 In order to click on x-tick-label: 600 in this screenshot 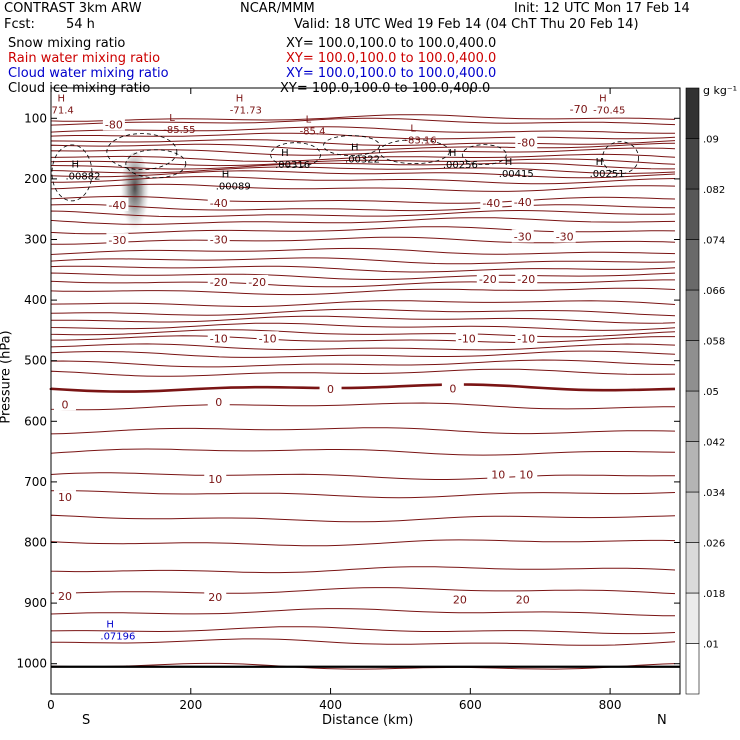, I will do `click(470, 705)`.